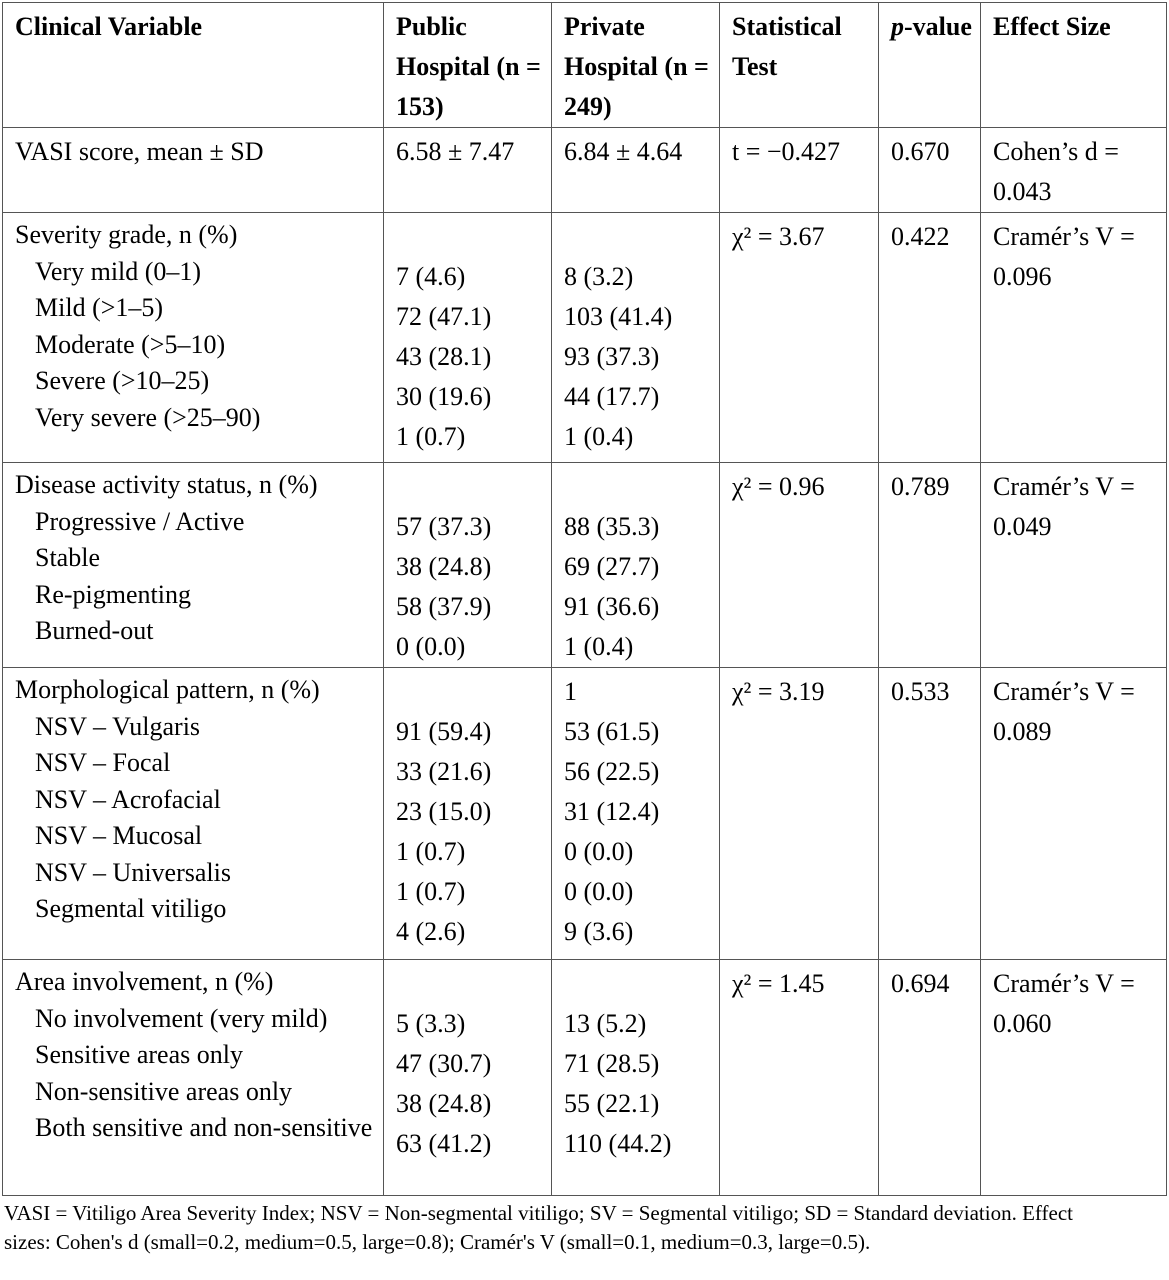 This screenshot has width=1169, height=1280. Describe the element at coordinates (635, 65) in the screenshot. I see `header-cell: Private Hospital (n = 249)` at that location.